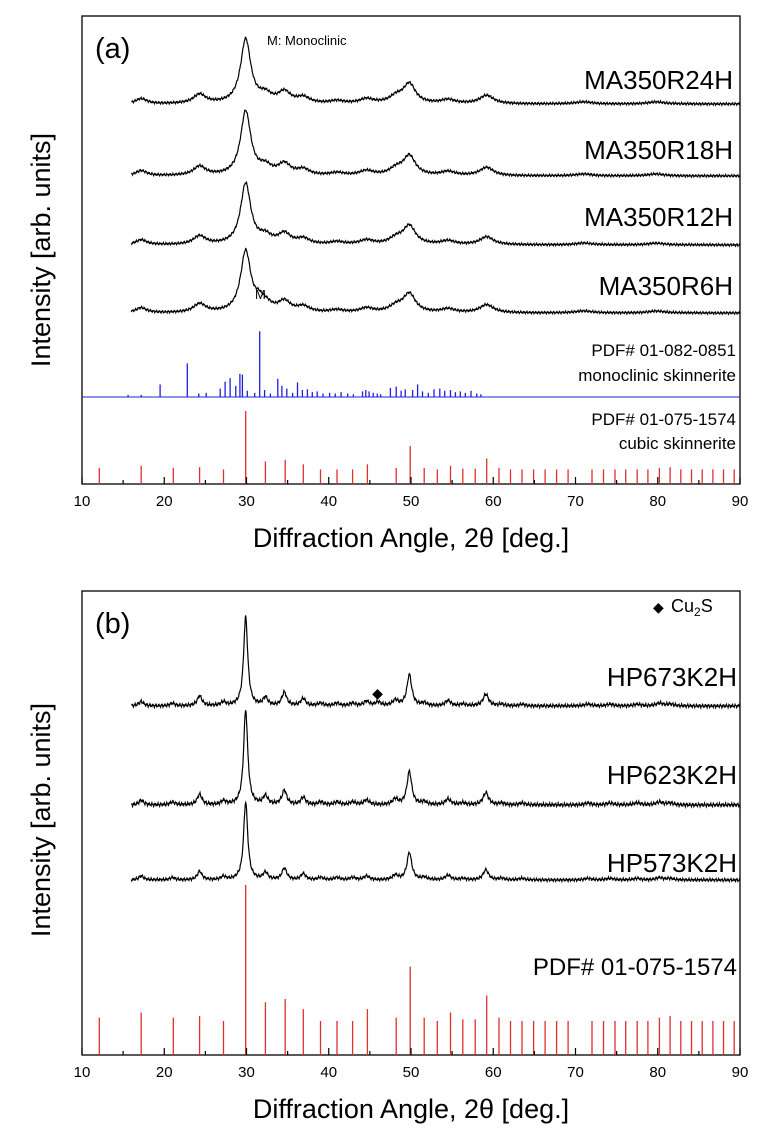  What do you see at coordinates (692, 607) in the screenshot?
I see `cu2s-legend-label: Cu2S` at bounding box center [692, 607].